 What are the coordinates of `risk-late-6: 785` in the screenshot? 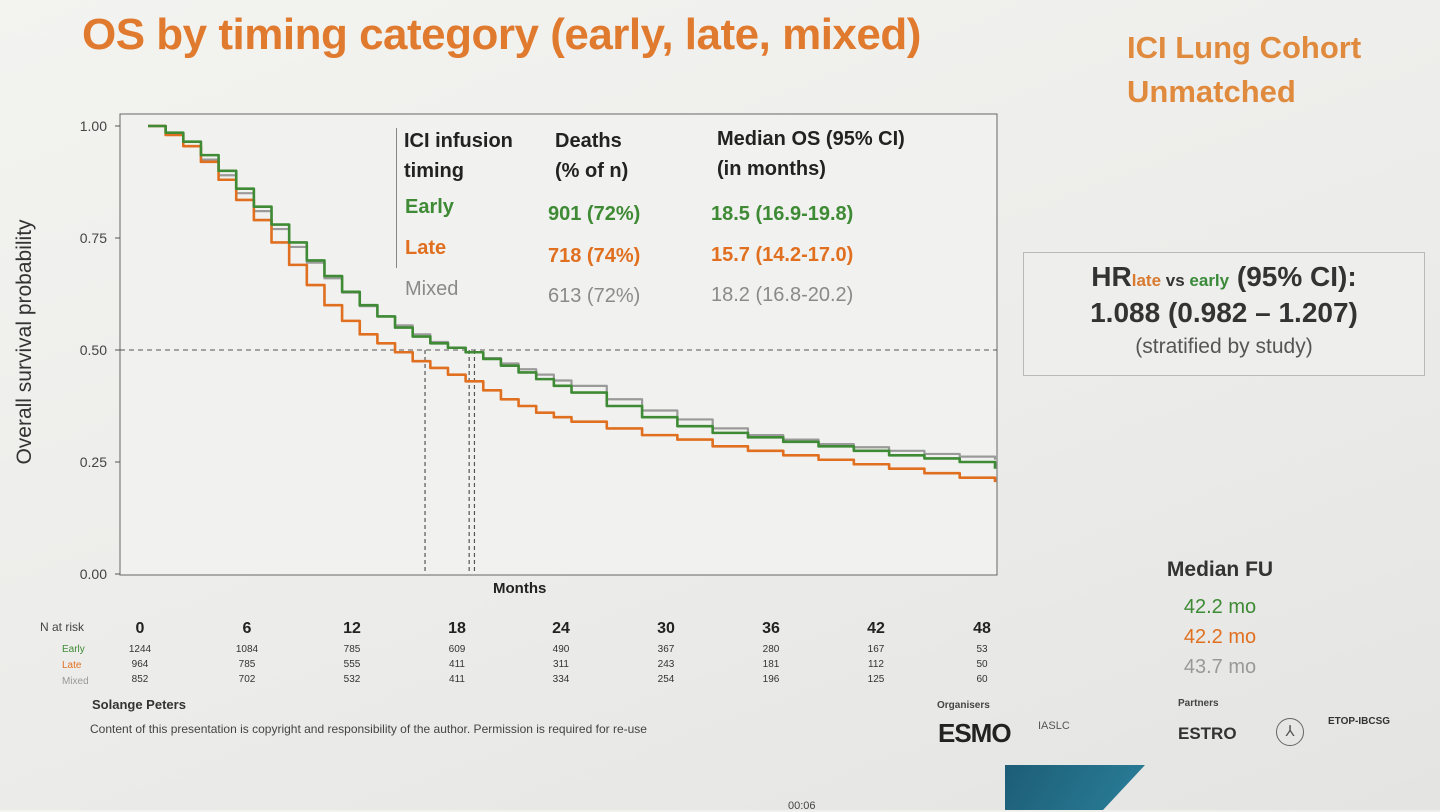 It's located at (247, 664).